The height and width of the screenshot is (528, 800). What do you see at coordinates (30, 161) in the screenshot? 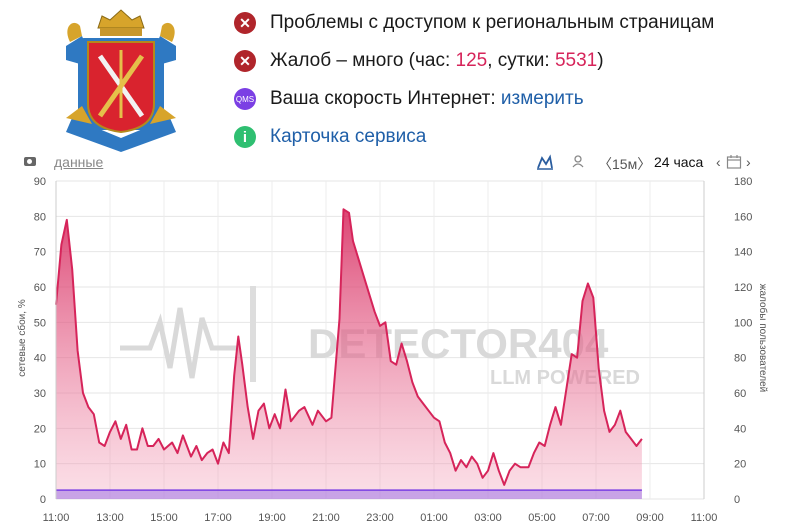
I see `camera-icon` at bounding box center [30, 161].